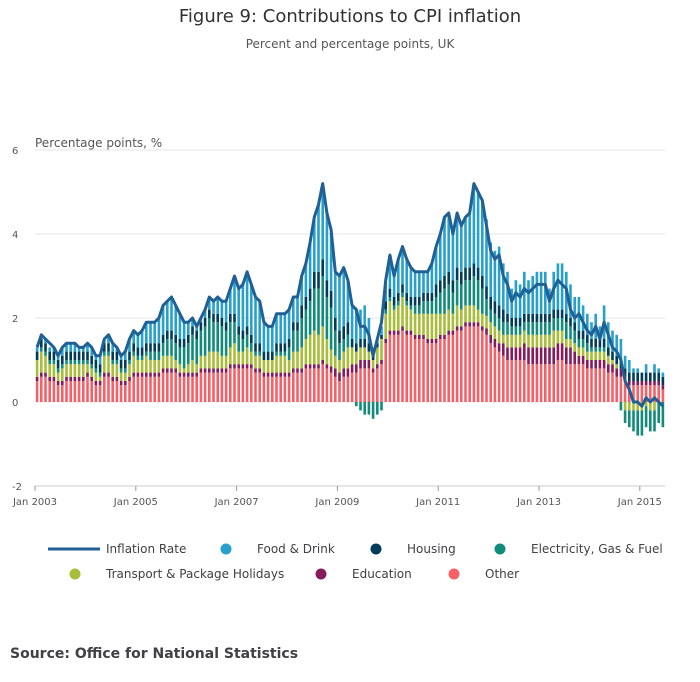 This screenshot has width=700, height=682. Describe the element at coordinates (34, 502) in the screenshot. I see `x-tick-label: Jan 2003` at that location.